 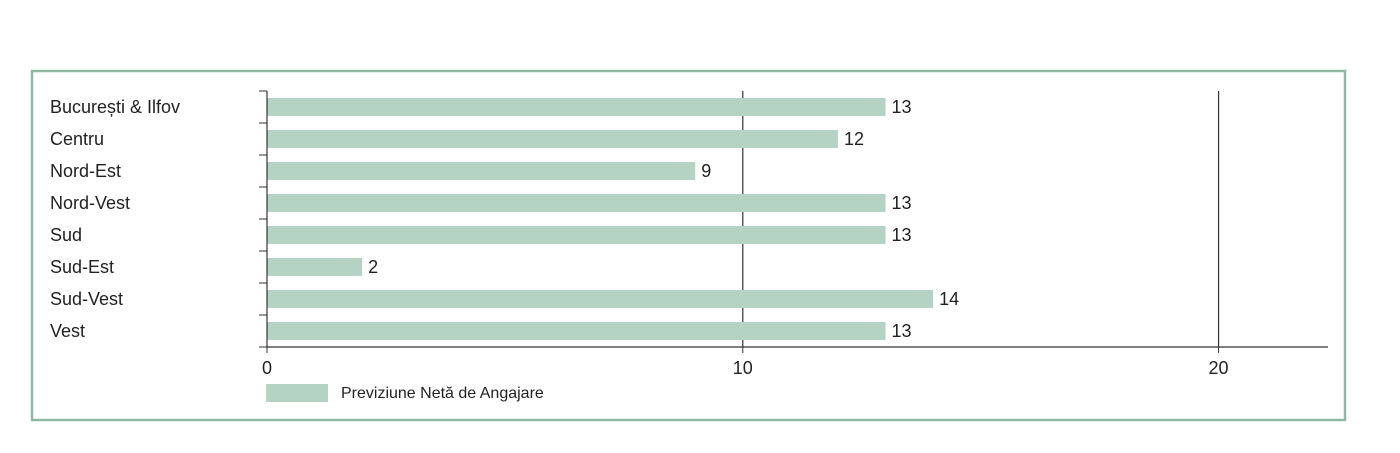 What do you see at coordinates (77, 139) in the screenshot?
I see `y-tick-label: Centru` at bounding box center [77, 139].